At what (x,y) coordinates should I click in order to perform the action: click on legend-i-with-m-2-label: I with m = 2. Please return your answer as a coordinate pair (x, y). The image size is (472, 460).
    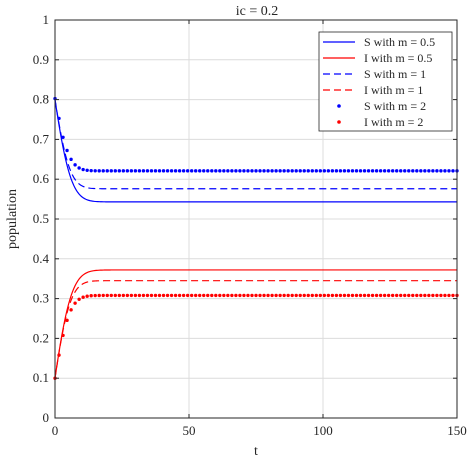
    Looking at the image, I should click on (393, 122).